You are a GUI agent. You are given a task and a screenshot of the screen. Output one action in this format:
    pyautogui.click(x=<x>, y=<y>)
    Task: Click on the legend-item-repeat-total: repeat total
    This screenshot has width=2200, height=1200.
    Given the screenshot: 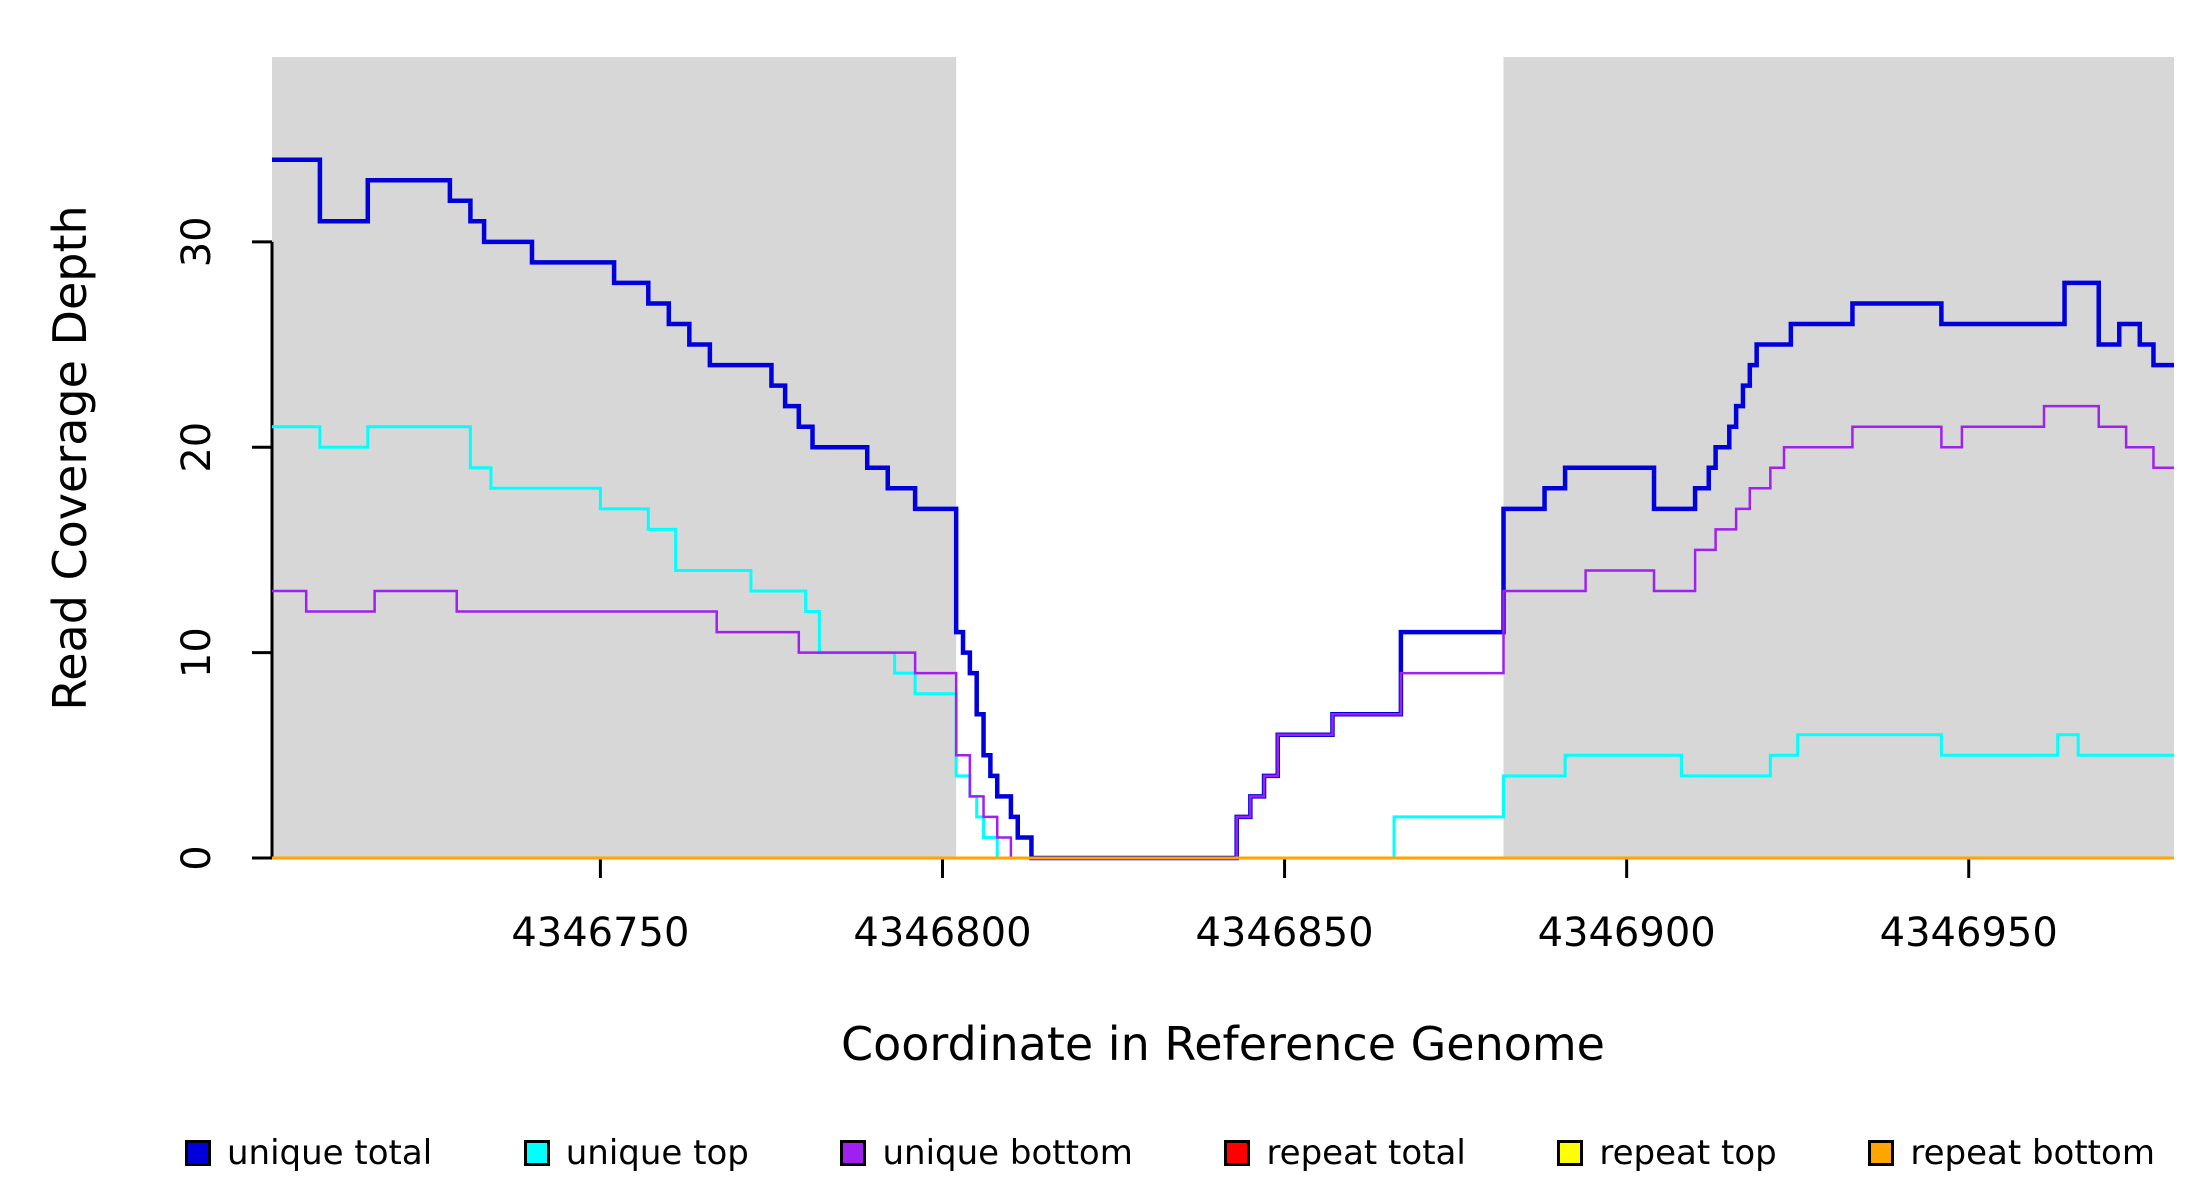 What is the action you would take?
    pyautogui.click(x=1345, y=1152)
    